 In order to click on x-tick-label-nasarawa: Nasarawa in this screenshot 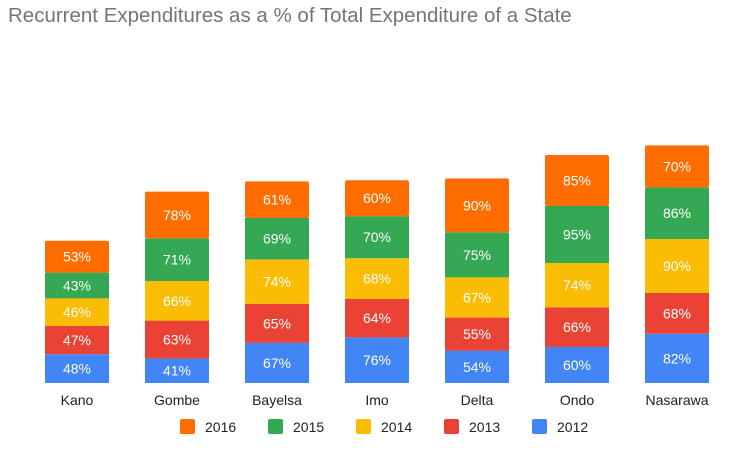, I will do `click(676, 400)`.